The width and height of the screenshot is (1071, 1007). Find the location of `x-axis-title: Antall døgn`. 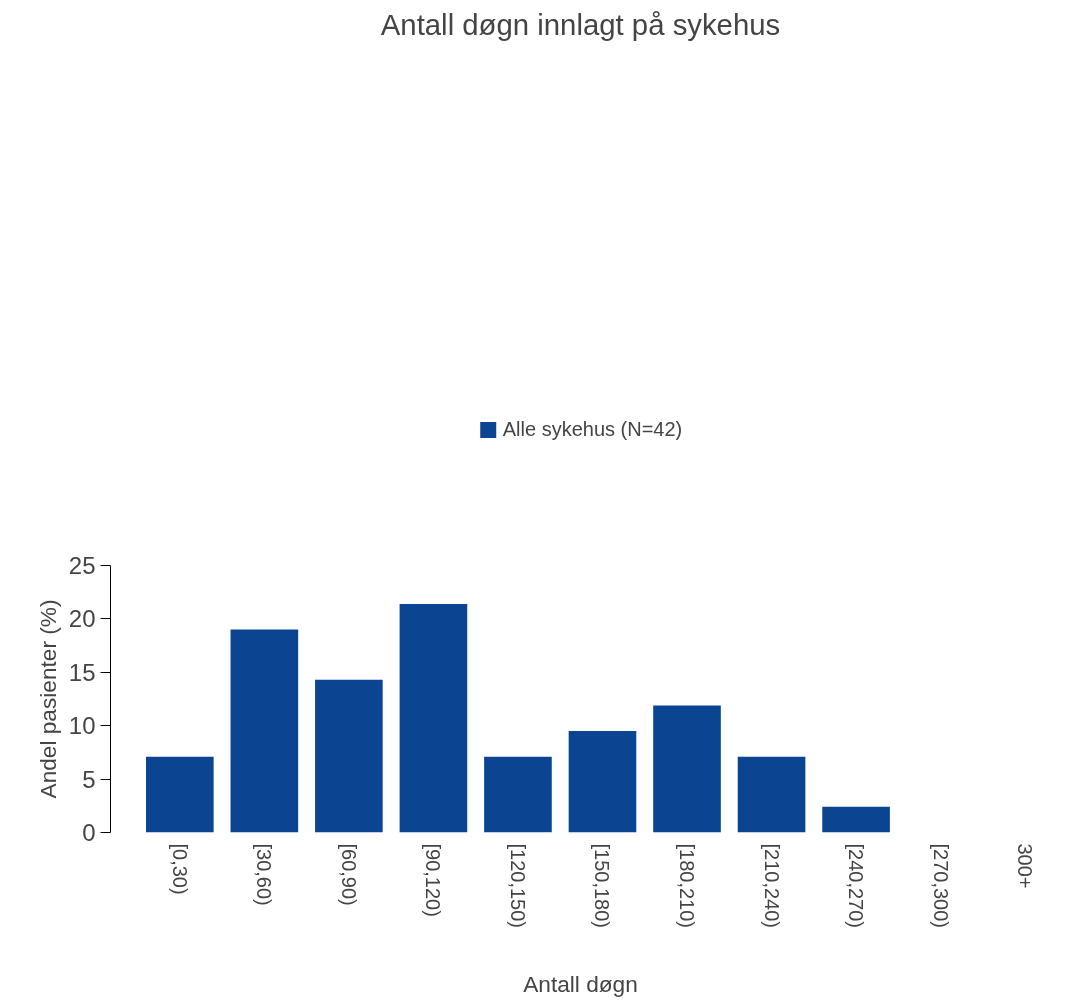

x-axis-title: Antall døgn is located at coordinates (580, 984).